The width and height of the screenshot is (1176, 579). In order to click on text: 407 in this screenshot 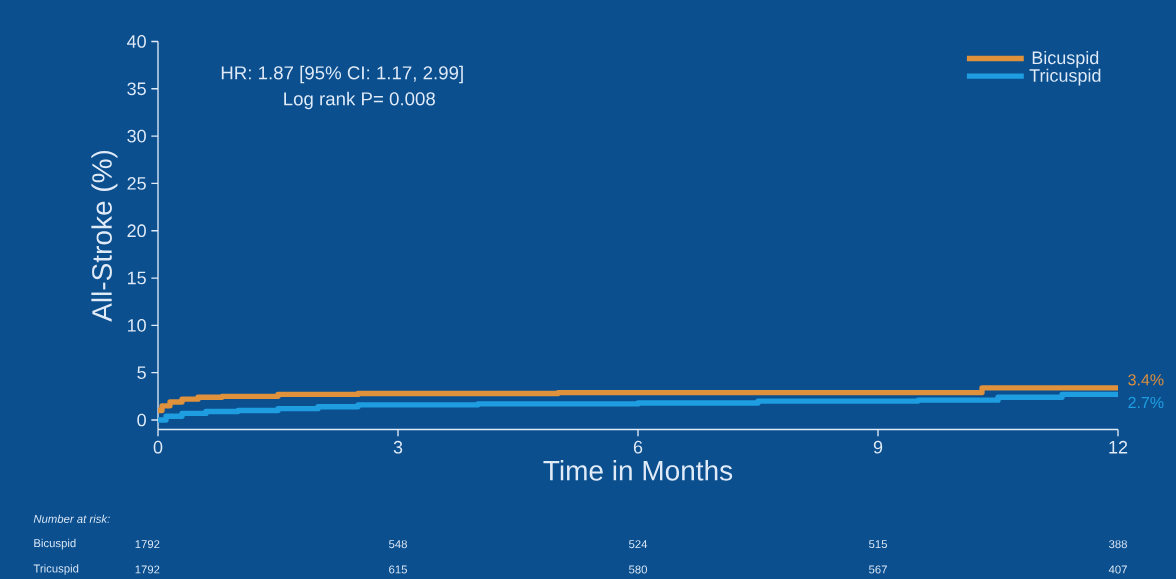, I will do `click(1117, 569)`.